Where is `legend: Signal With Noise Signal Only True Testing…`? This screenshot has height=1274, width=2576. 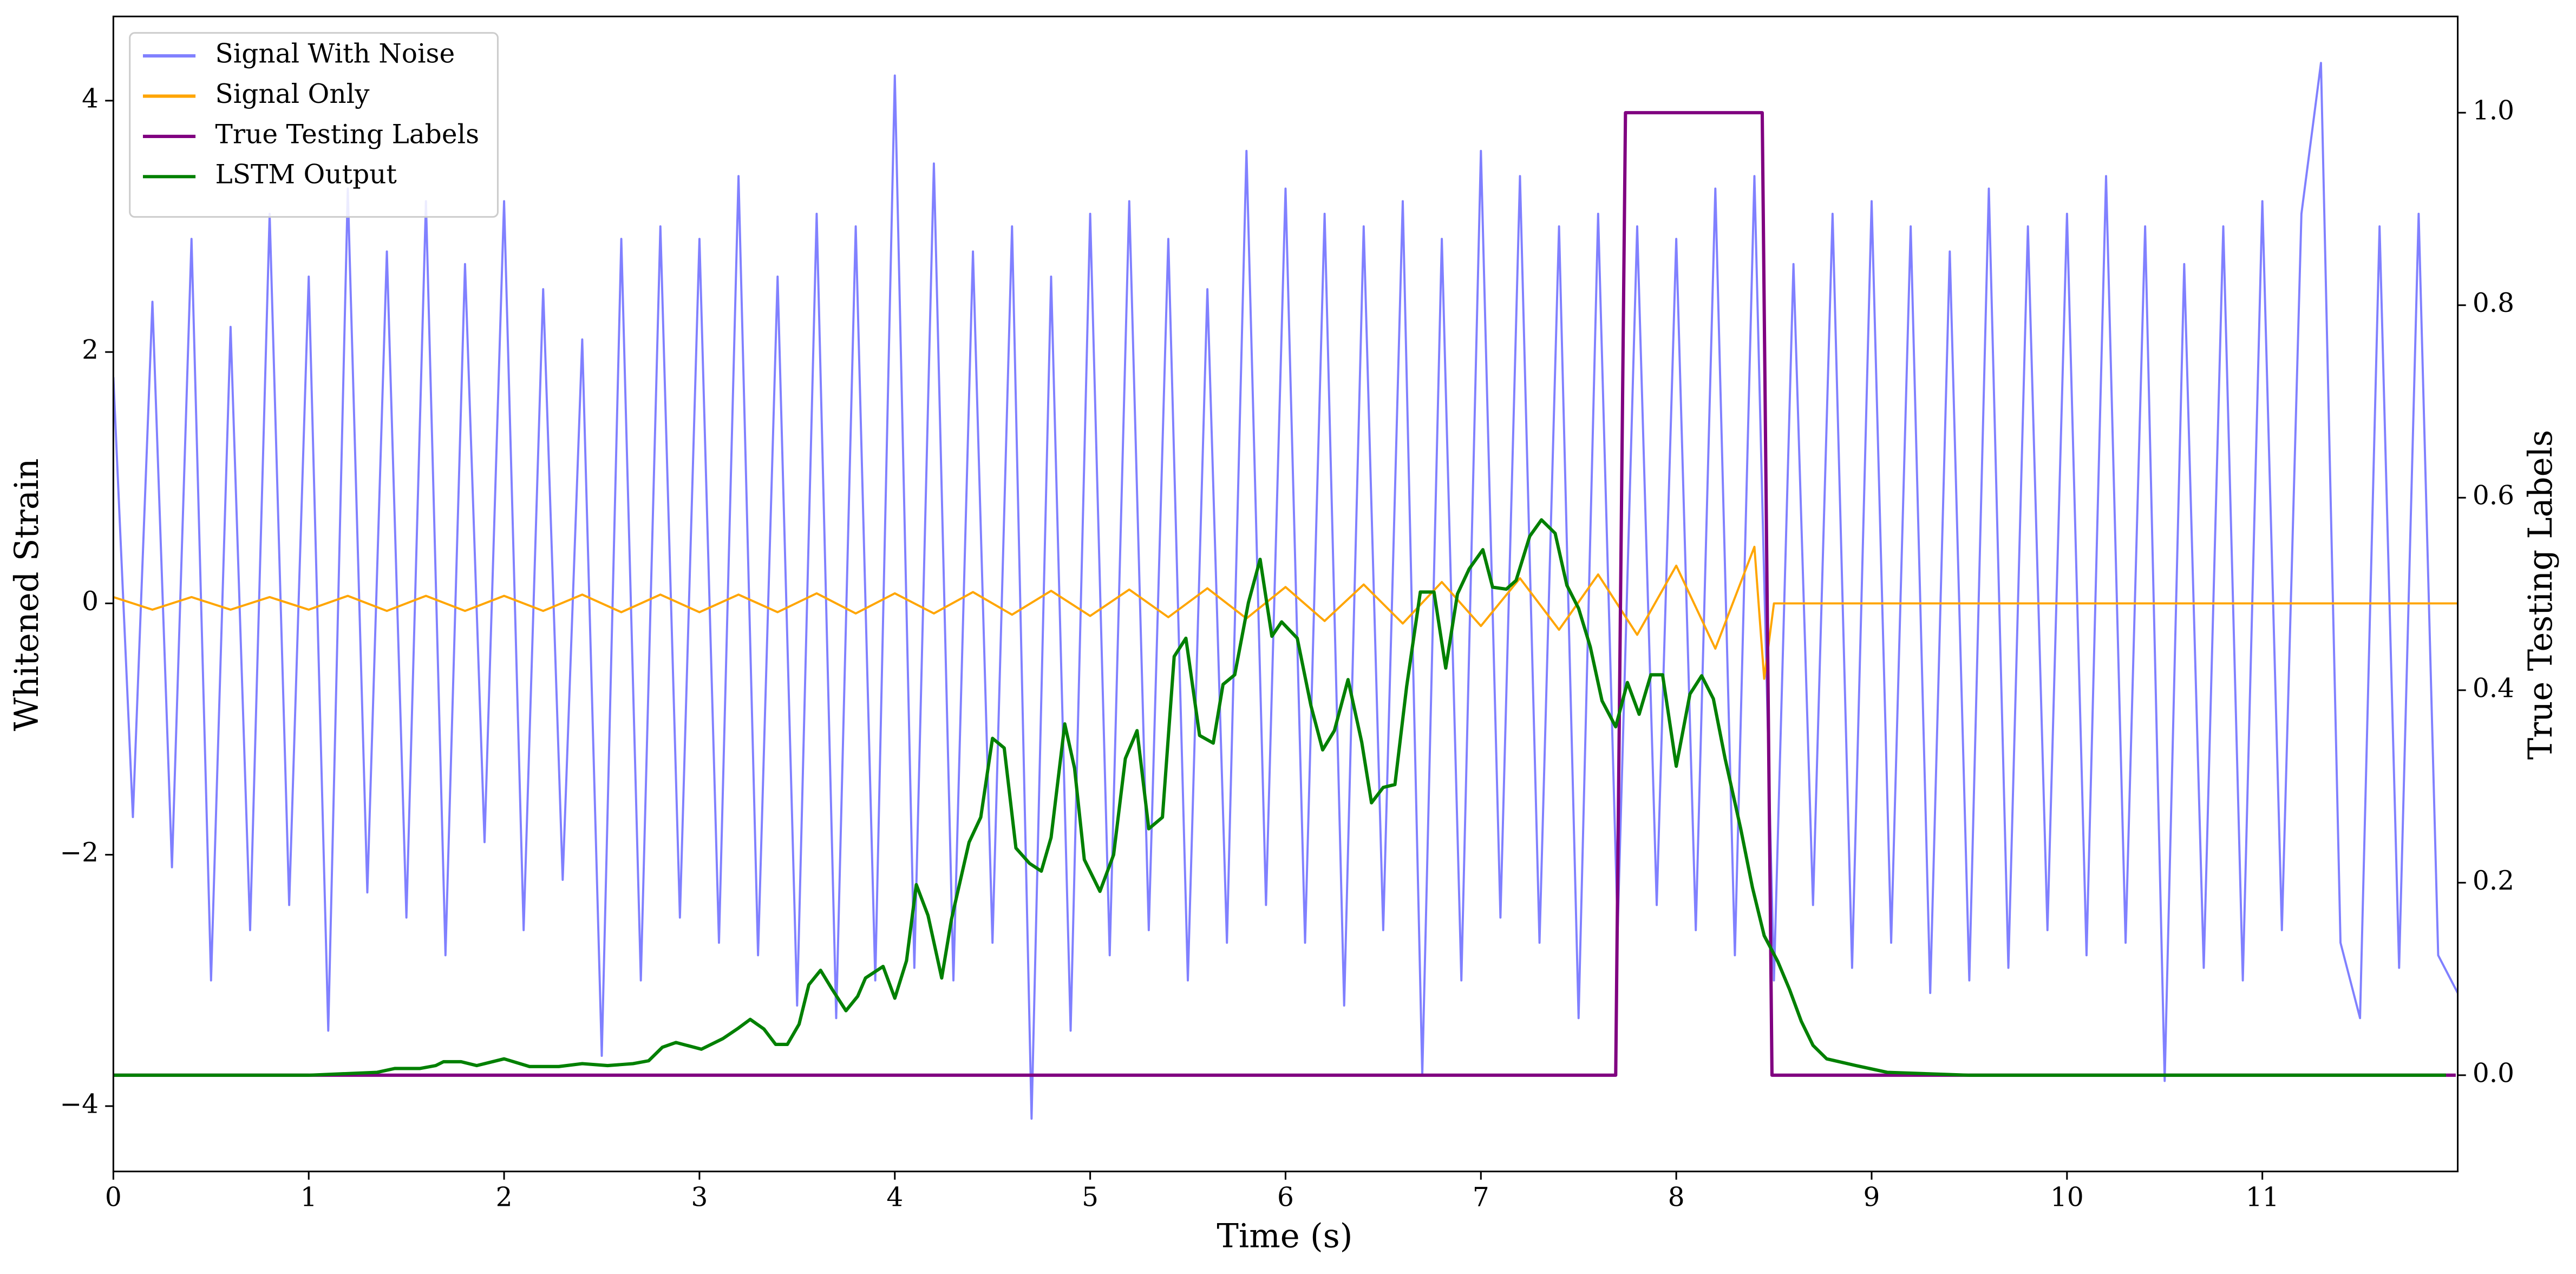
legend: Signal With Noise Signal Only True Testing… is located at coordinates (314, 125).